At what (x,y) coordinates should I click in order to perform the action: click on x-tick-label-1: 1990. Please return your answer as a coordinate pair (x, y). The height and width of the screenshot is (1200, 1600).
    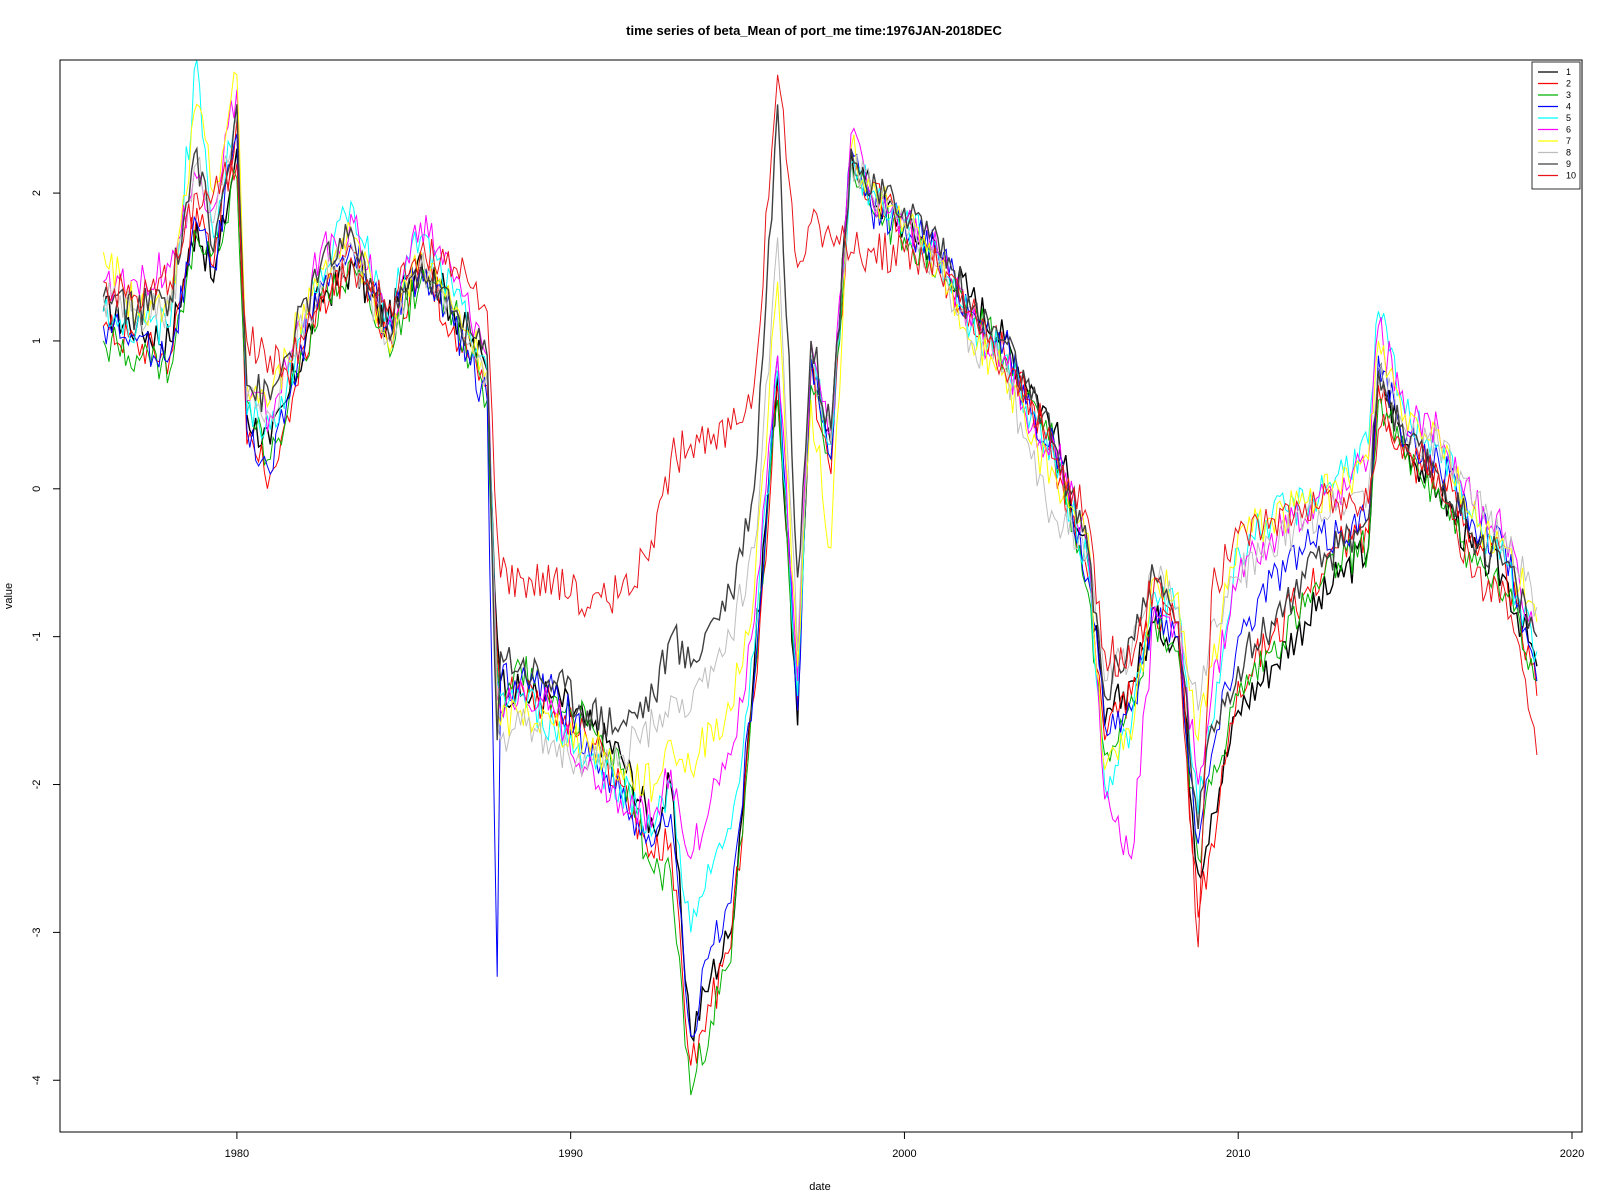
    Looking at the image, I should click on (570, 1154).